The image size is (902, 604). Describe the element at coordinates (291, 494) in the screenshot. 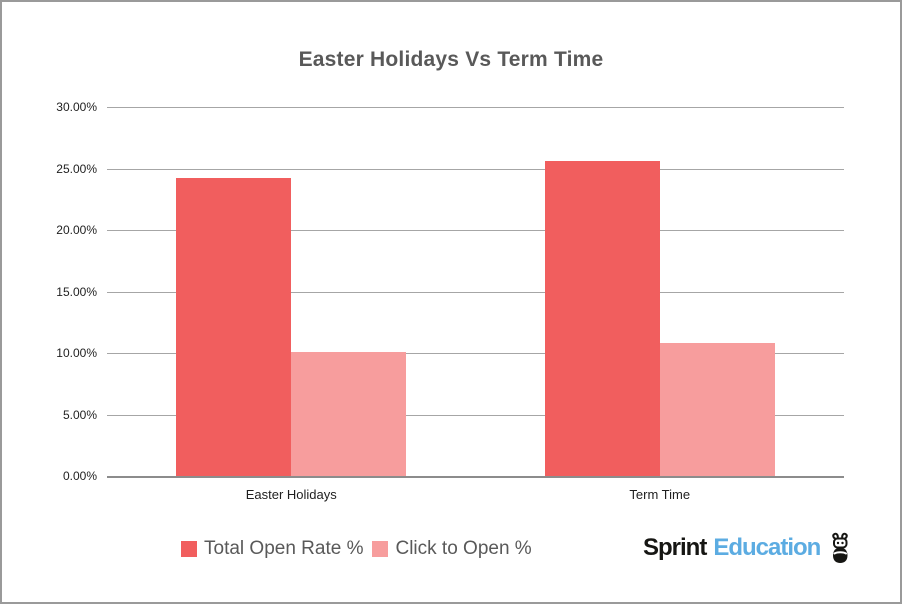

I see `x-axis-category-label-easter-holidays: Easter Holidays` at that location.